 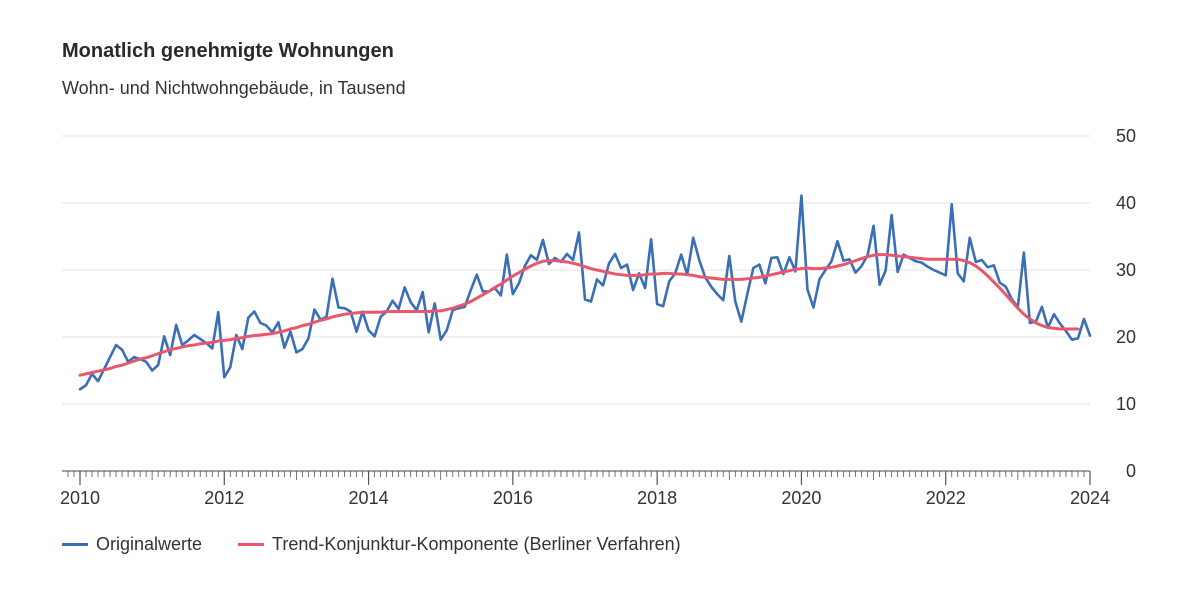 I want to click on chart-title: Monatlich genehmigte Wohnungen, so click(x=228, y=51).